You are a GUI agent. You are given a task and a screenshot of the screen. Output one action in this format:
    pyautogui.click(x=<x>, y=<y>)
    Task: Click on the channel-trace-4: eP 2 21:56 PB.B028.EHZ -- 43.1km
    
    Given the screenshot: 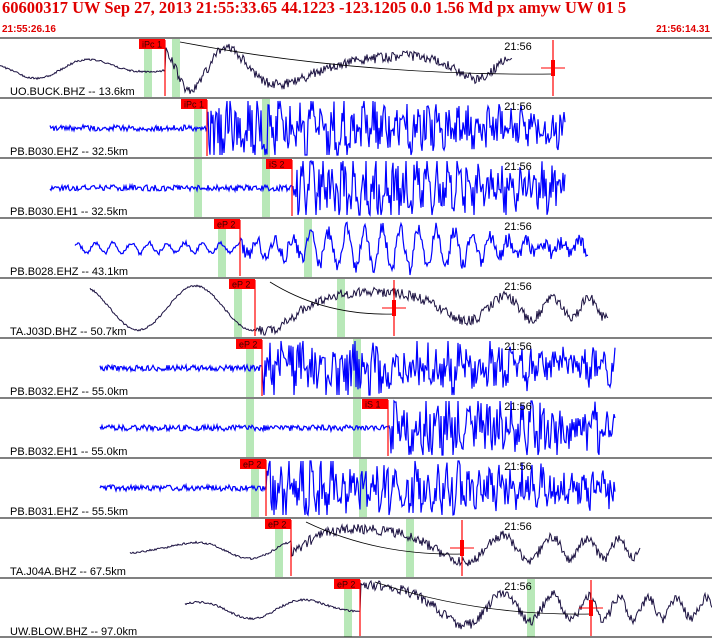 What is the action you would take?
    pyautogui.click(x=356, y=247)
    